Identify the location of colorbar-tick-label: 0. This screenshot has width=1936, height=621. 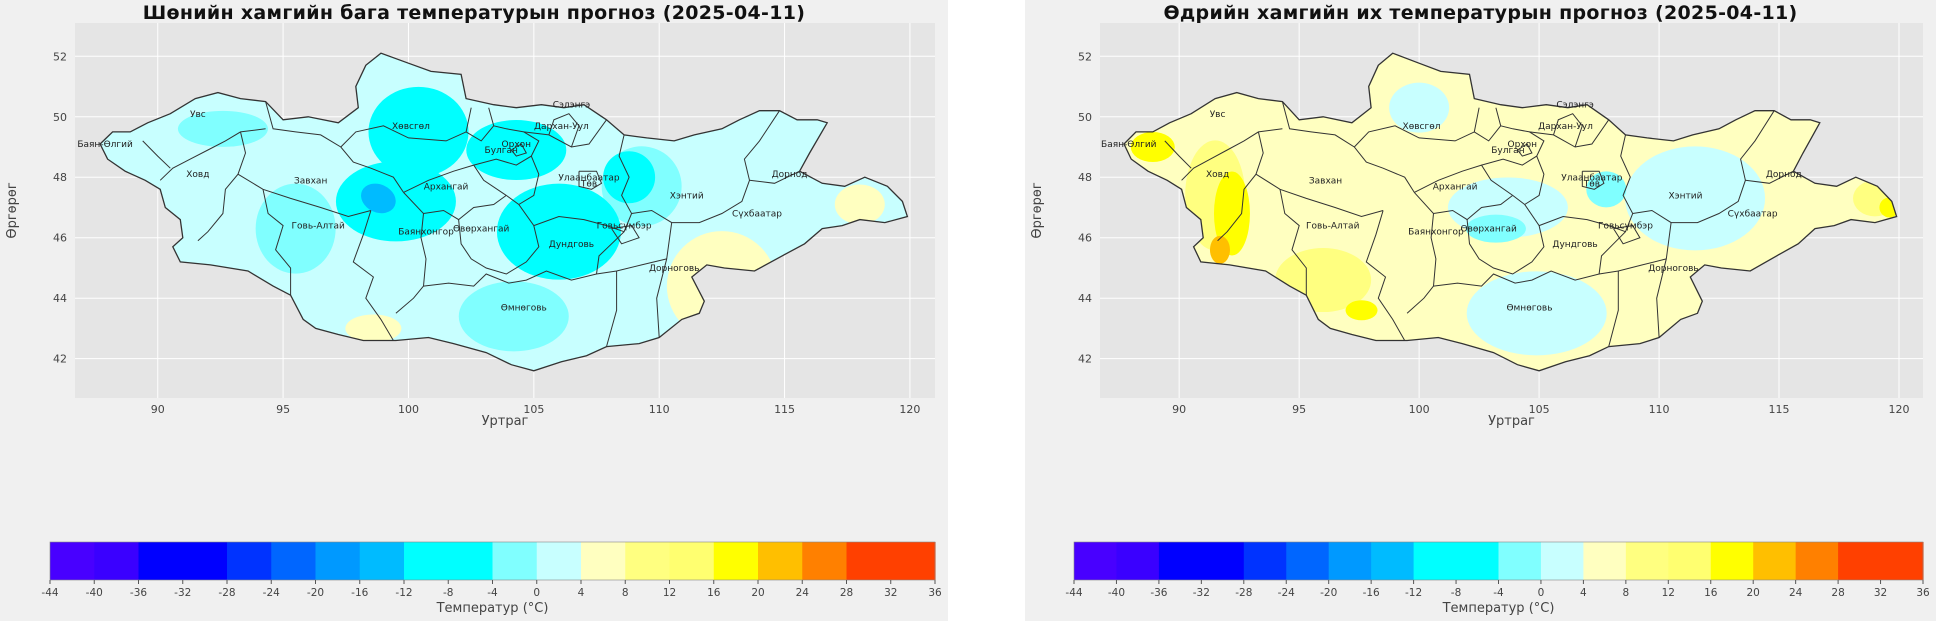
(1541, 593).